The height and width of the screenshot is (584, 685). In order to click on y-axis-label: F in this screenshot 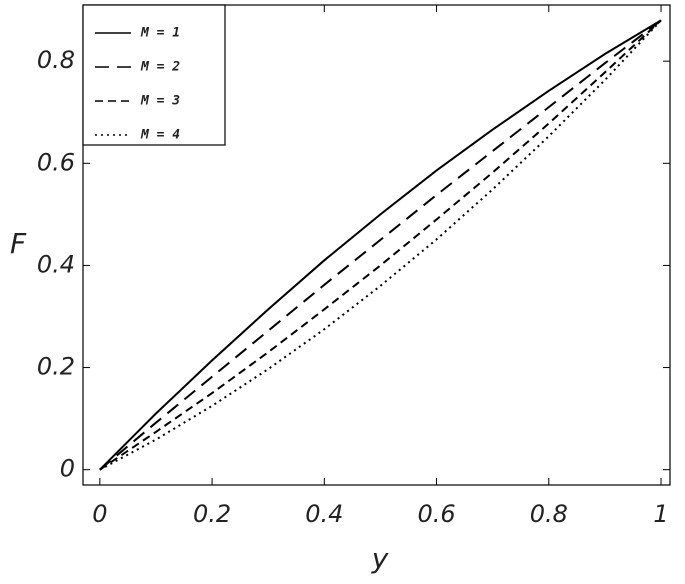, I will do `click(18, 243)`.